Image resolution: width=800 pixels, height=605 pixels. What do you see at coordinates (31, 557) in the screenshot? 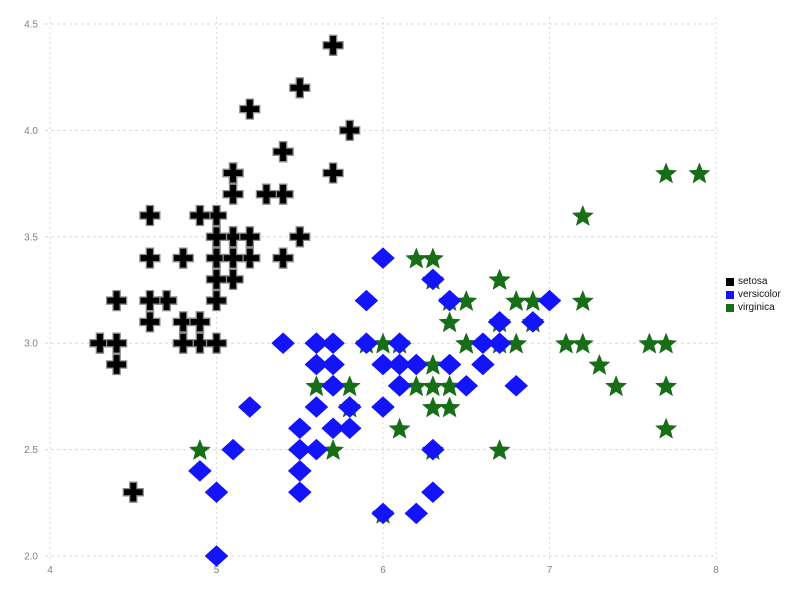
I see `y-tick-label: 2.0` at bounding box center [31, 557].